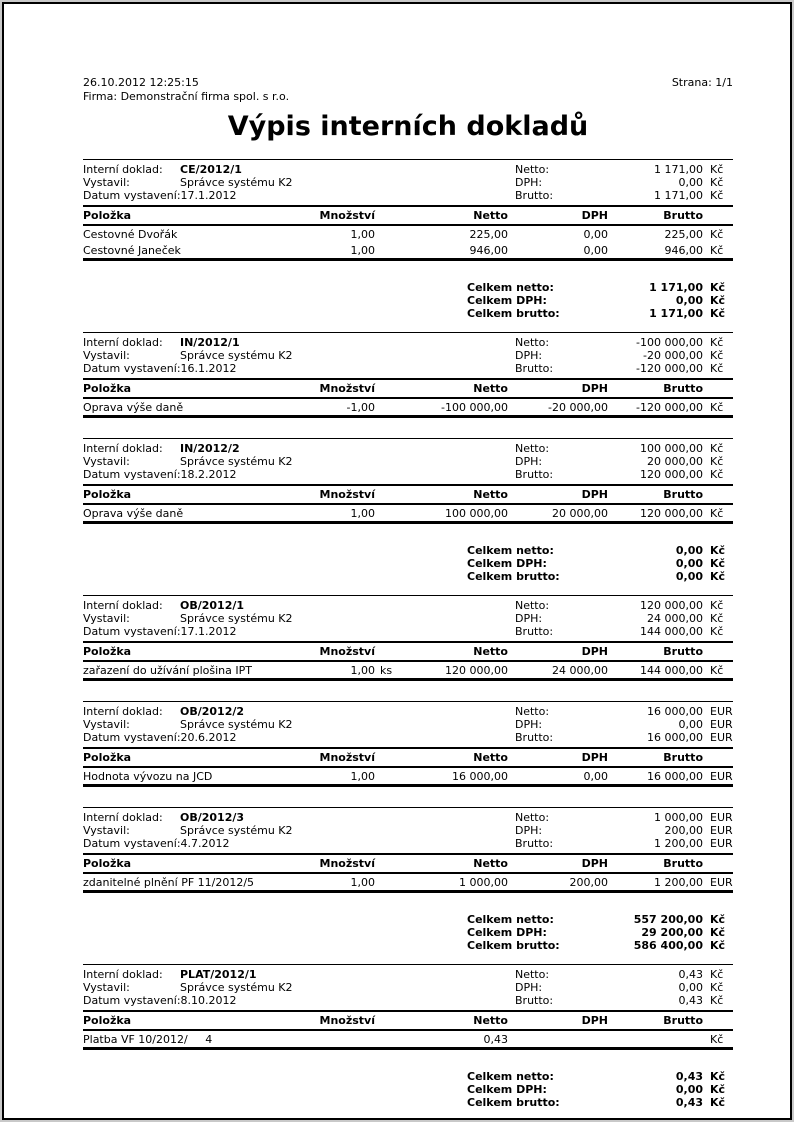 This screenshot has width=794, height=1122. I want to click on issue-date-row: Datum vystavení: 8.10.2012, so click(299, 1000).